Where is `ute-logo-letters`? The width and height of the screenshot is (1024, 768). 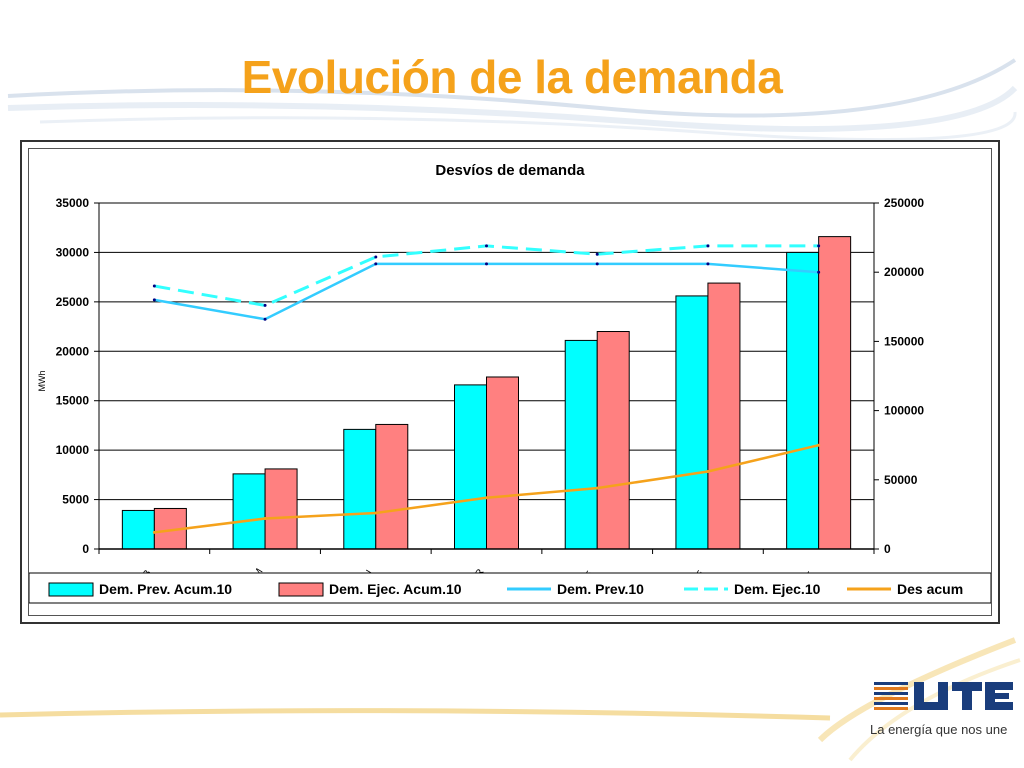
ute-logo-letters is located at coordinates (963, 696).